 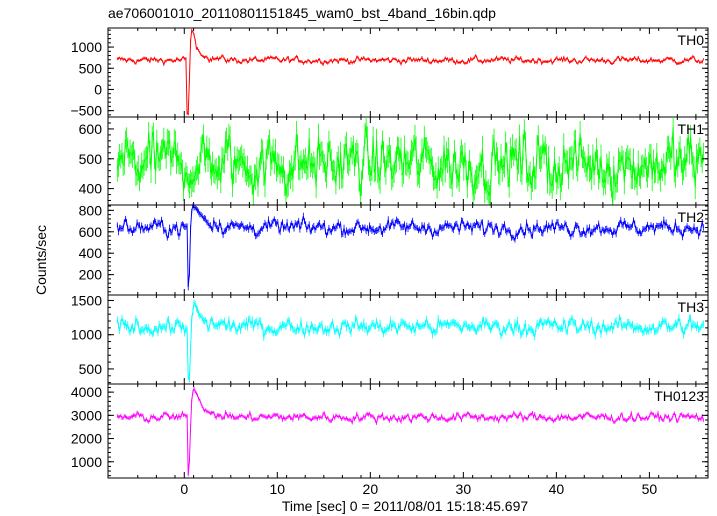 I want to click on series-line-th2, so click(x=410, y=245).